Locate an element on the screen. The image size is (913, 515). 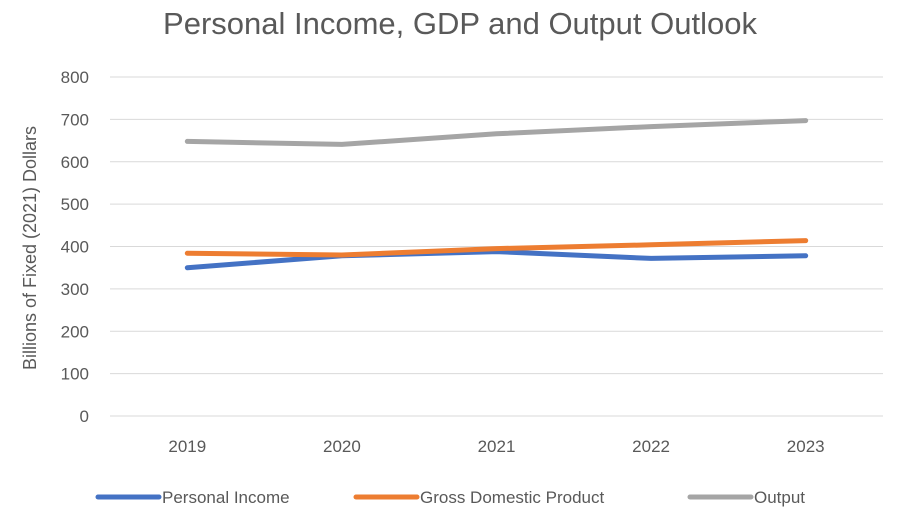
series-line-output is located at coordinates (496, 132).